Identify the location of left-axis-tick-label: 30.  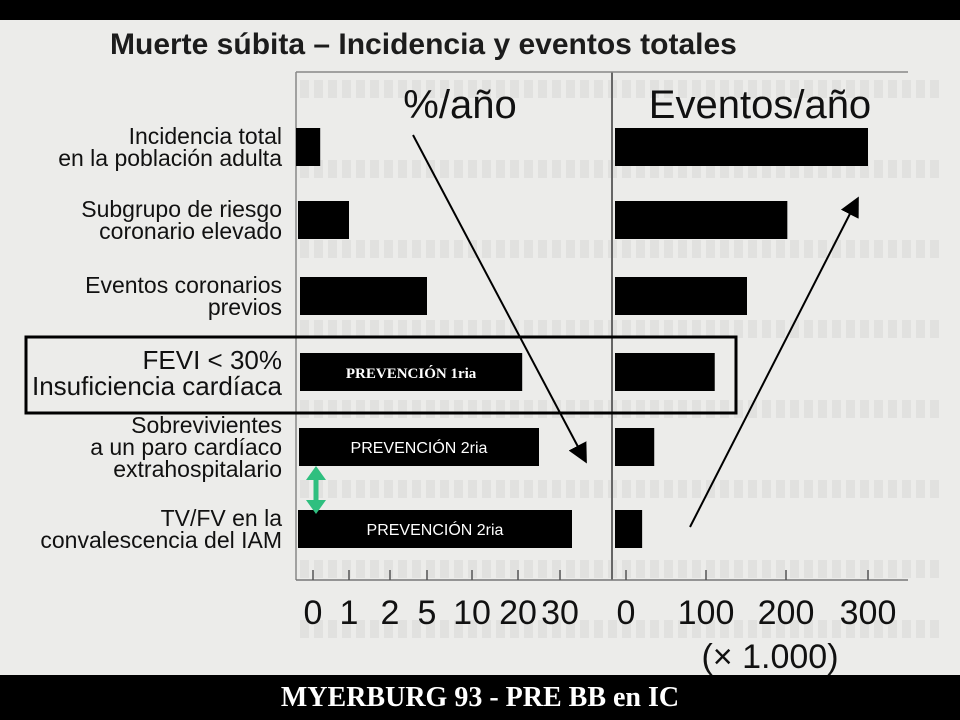
(560, 613).